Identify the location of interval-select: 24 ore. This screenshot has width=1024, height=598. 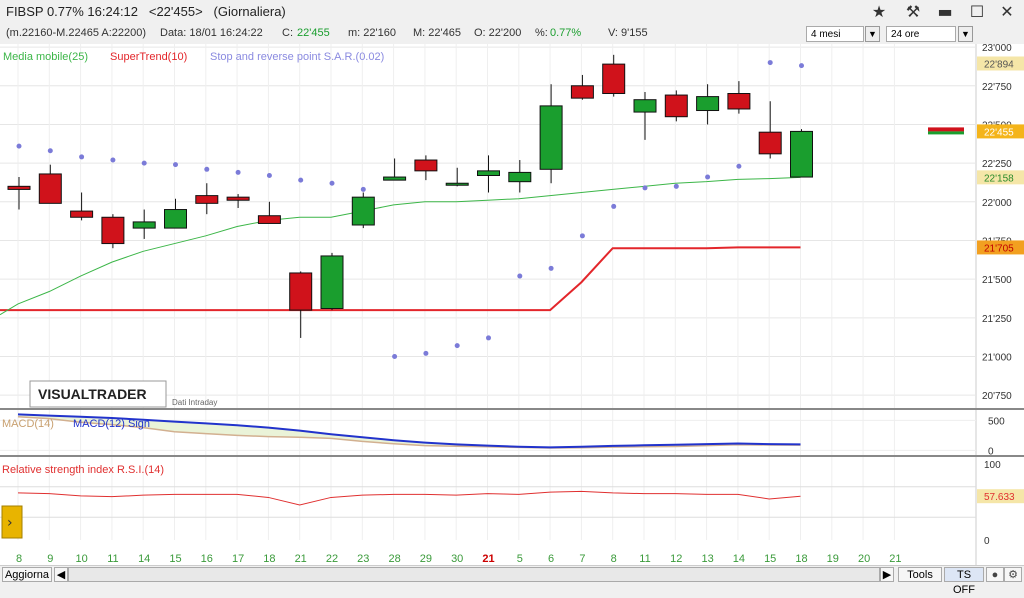
(921, 34).